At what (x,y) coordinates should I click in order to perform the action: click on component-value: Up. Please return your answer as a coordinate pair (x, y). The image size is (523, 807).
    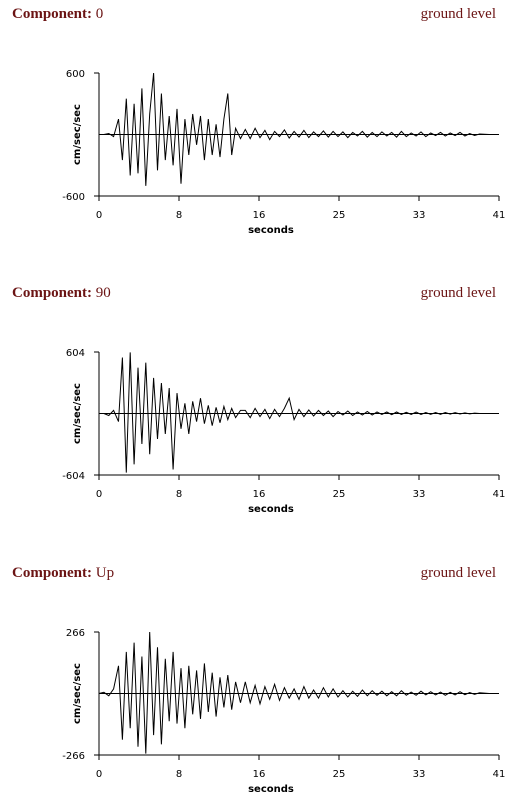
    Looking at the image, I should click on (103, 573).